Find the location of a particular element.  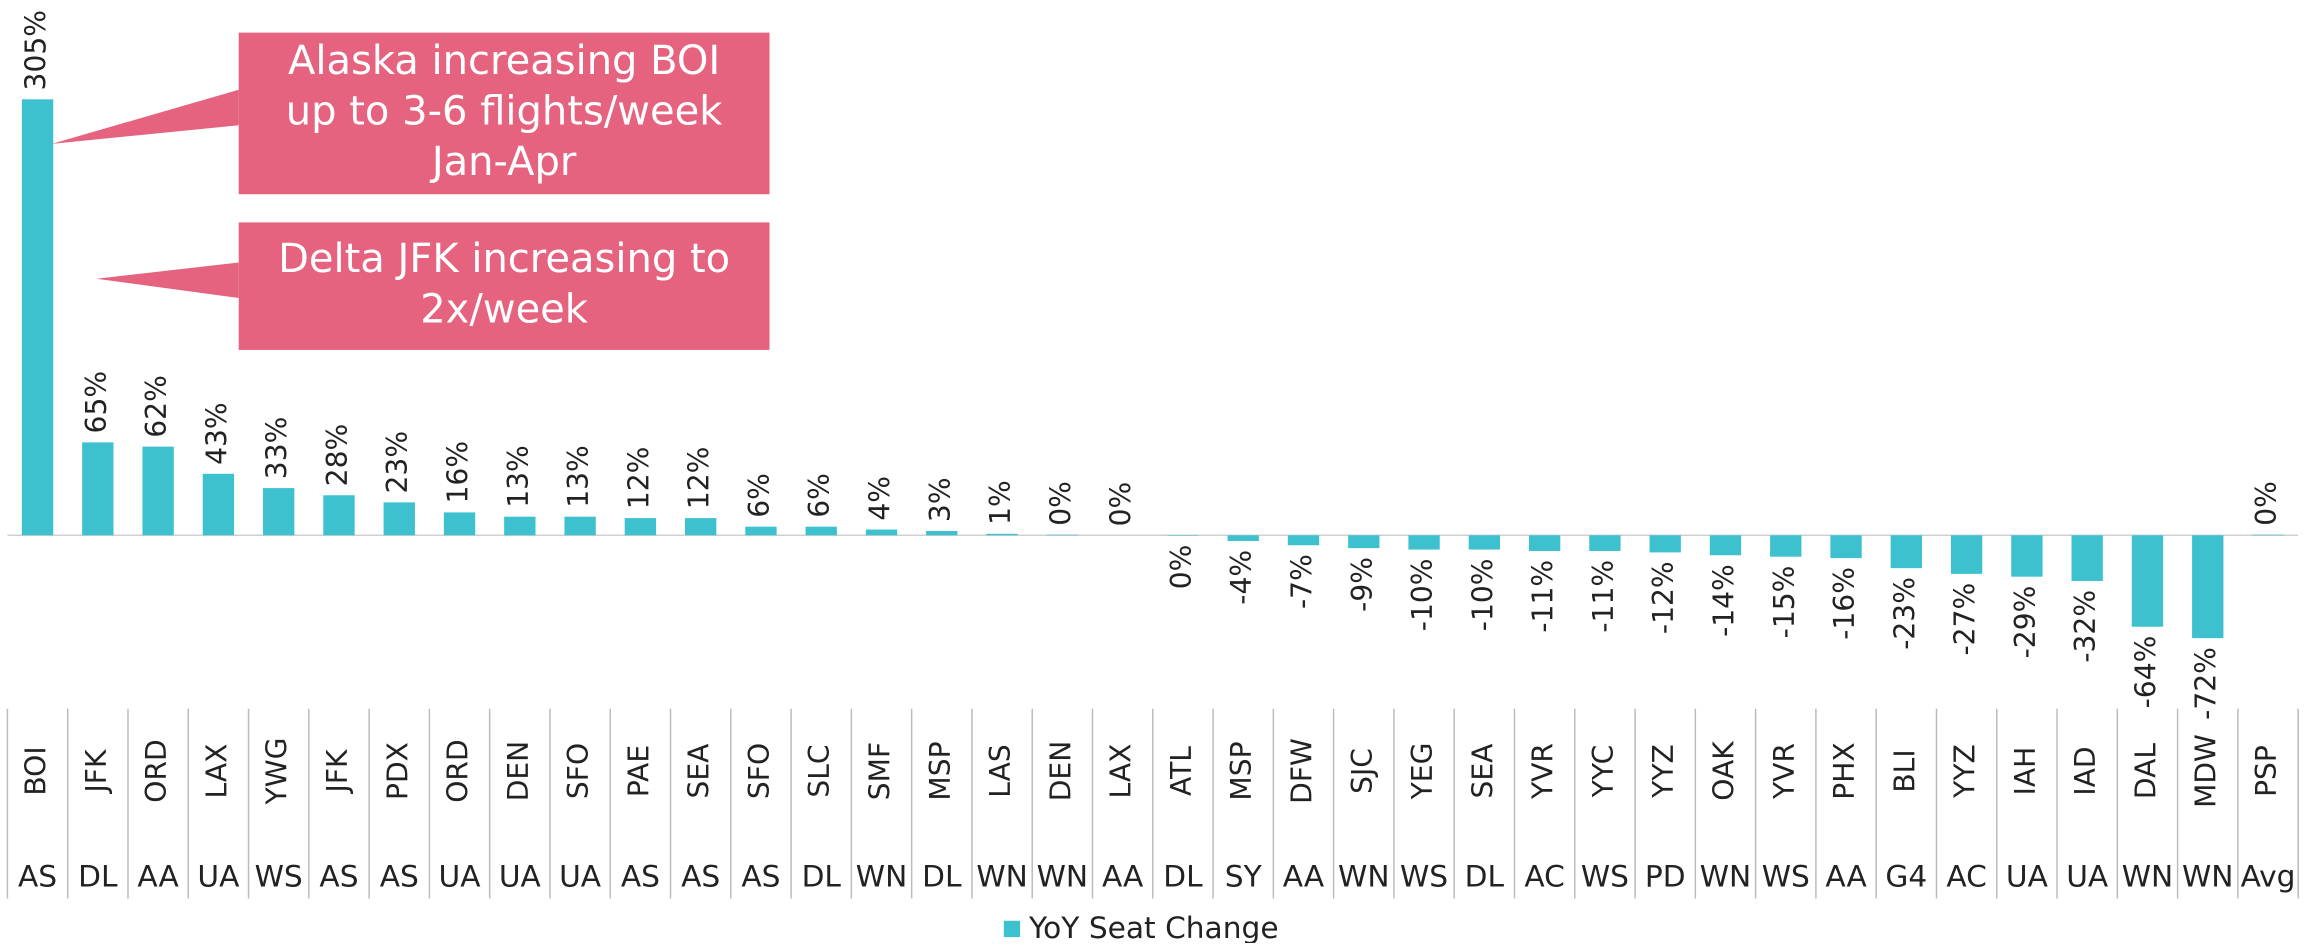

value-label: -27% is located at coordinates (1965, 619).